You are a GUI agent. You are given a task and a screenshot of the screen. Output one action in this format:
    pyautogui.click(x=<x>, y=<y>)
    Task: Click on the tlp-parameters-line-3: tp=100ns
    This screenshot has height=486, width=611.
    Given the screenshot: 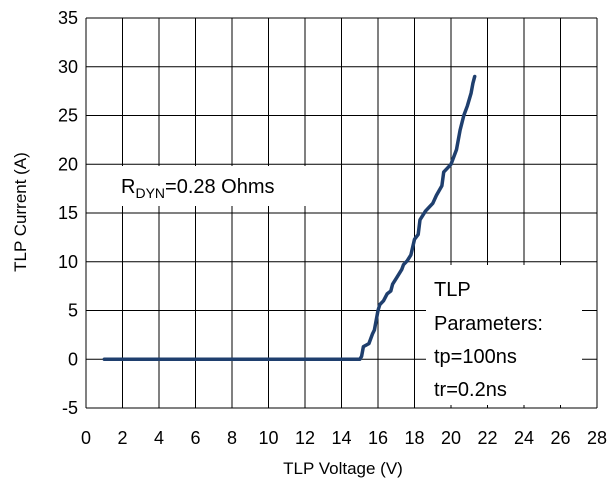 What is the action you would take?
    pyautogui.click(x=475, y=357)
    